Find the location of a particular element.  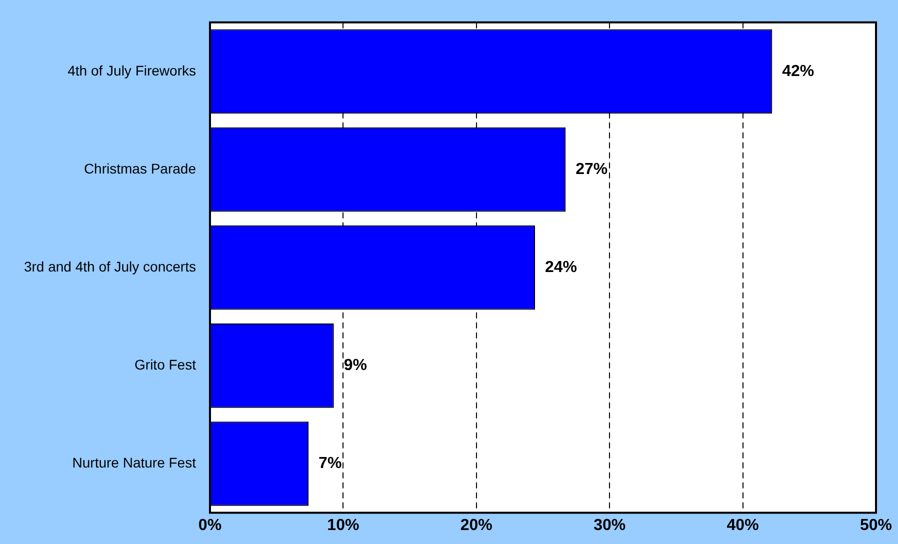

y-tick-label: Nurture Nature Fest is located at coordinates (134, 462).